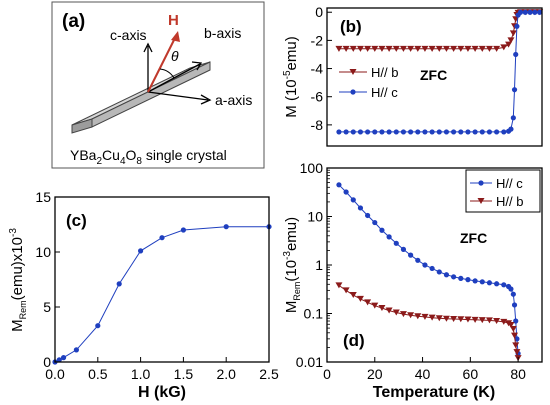 The image size is (550, 405). Describe the element at coordinates (423, 374) in the screenshot. I see `xtick-label: 40` at that location.